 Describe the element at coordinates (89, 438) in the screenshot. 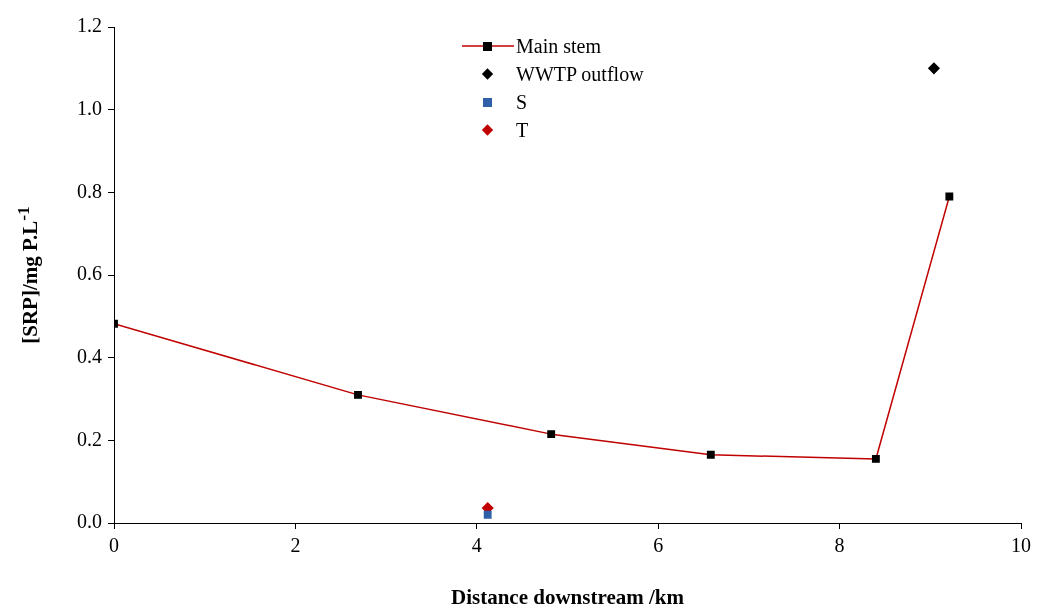

I see `y-tick-label: 0.2` at that location.